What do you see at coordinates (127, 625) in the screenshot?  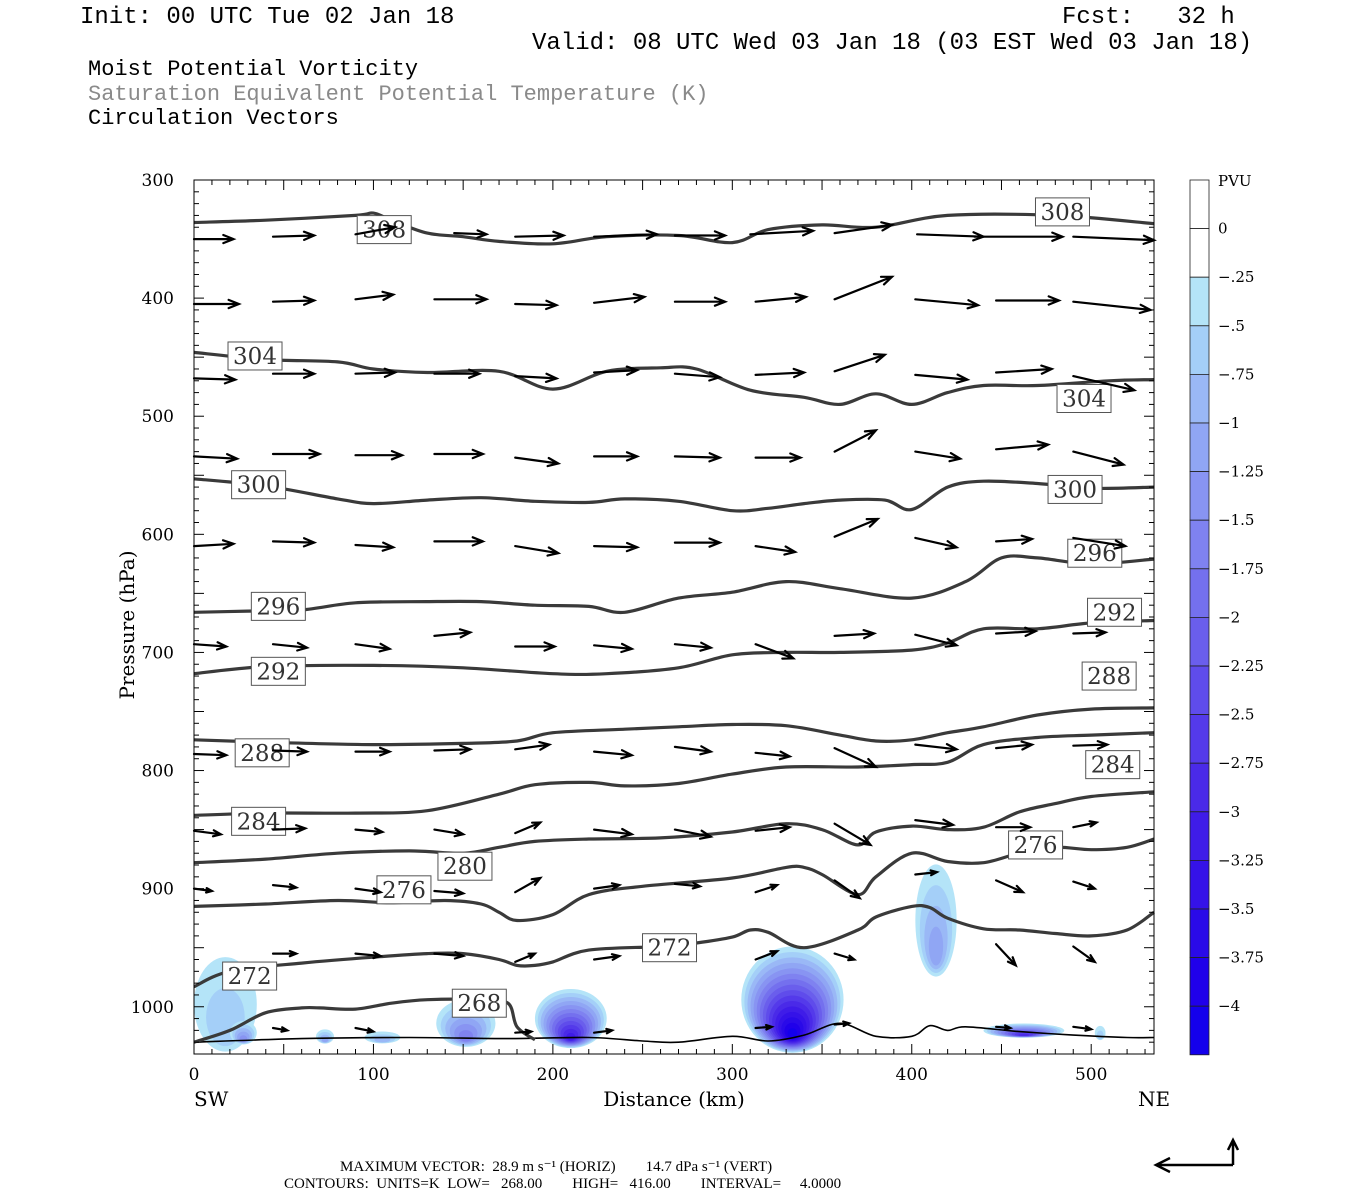 I see `y-axis-label: Pressure (hPa)` at bounding box center [127, 625].